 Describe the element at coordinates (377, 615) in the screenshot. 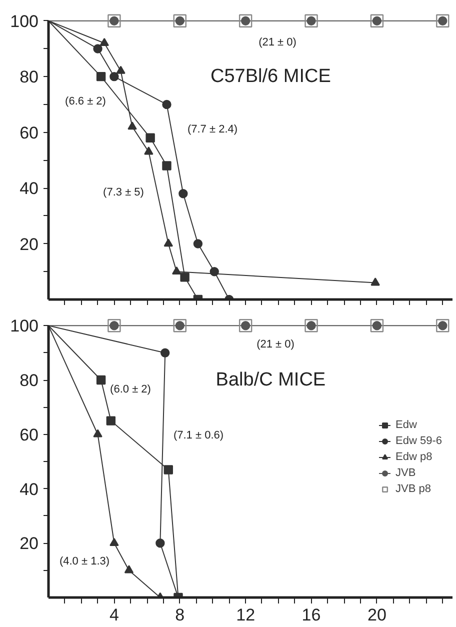

I see `x-tick-label: 20` at that location.